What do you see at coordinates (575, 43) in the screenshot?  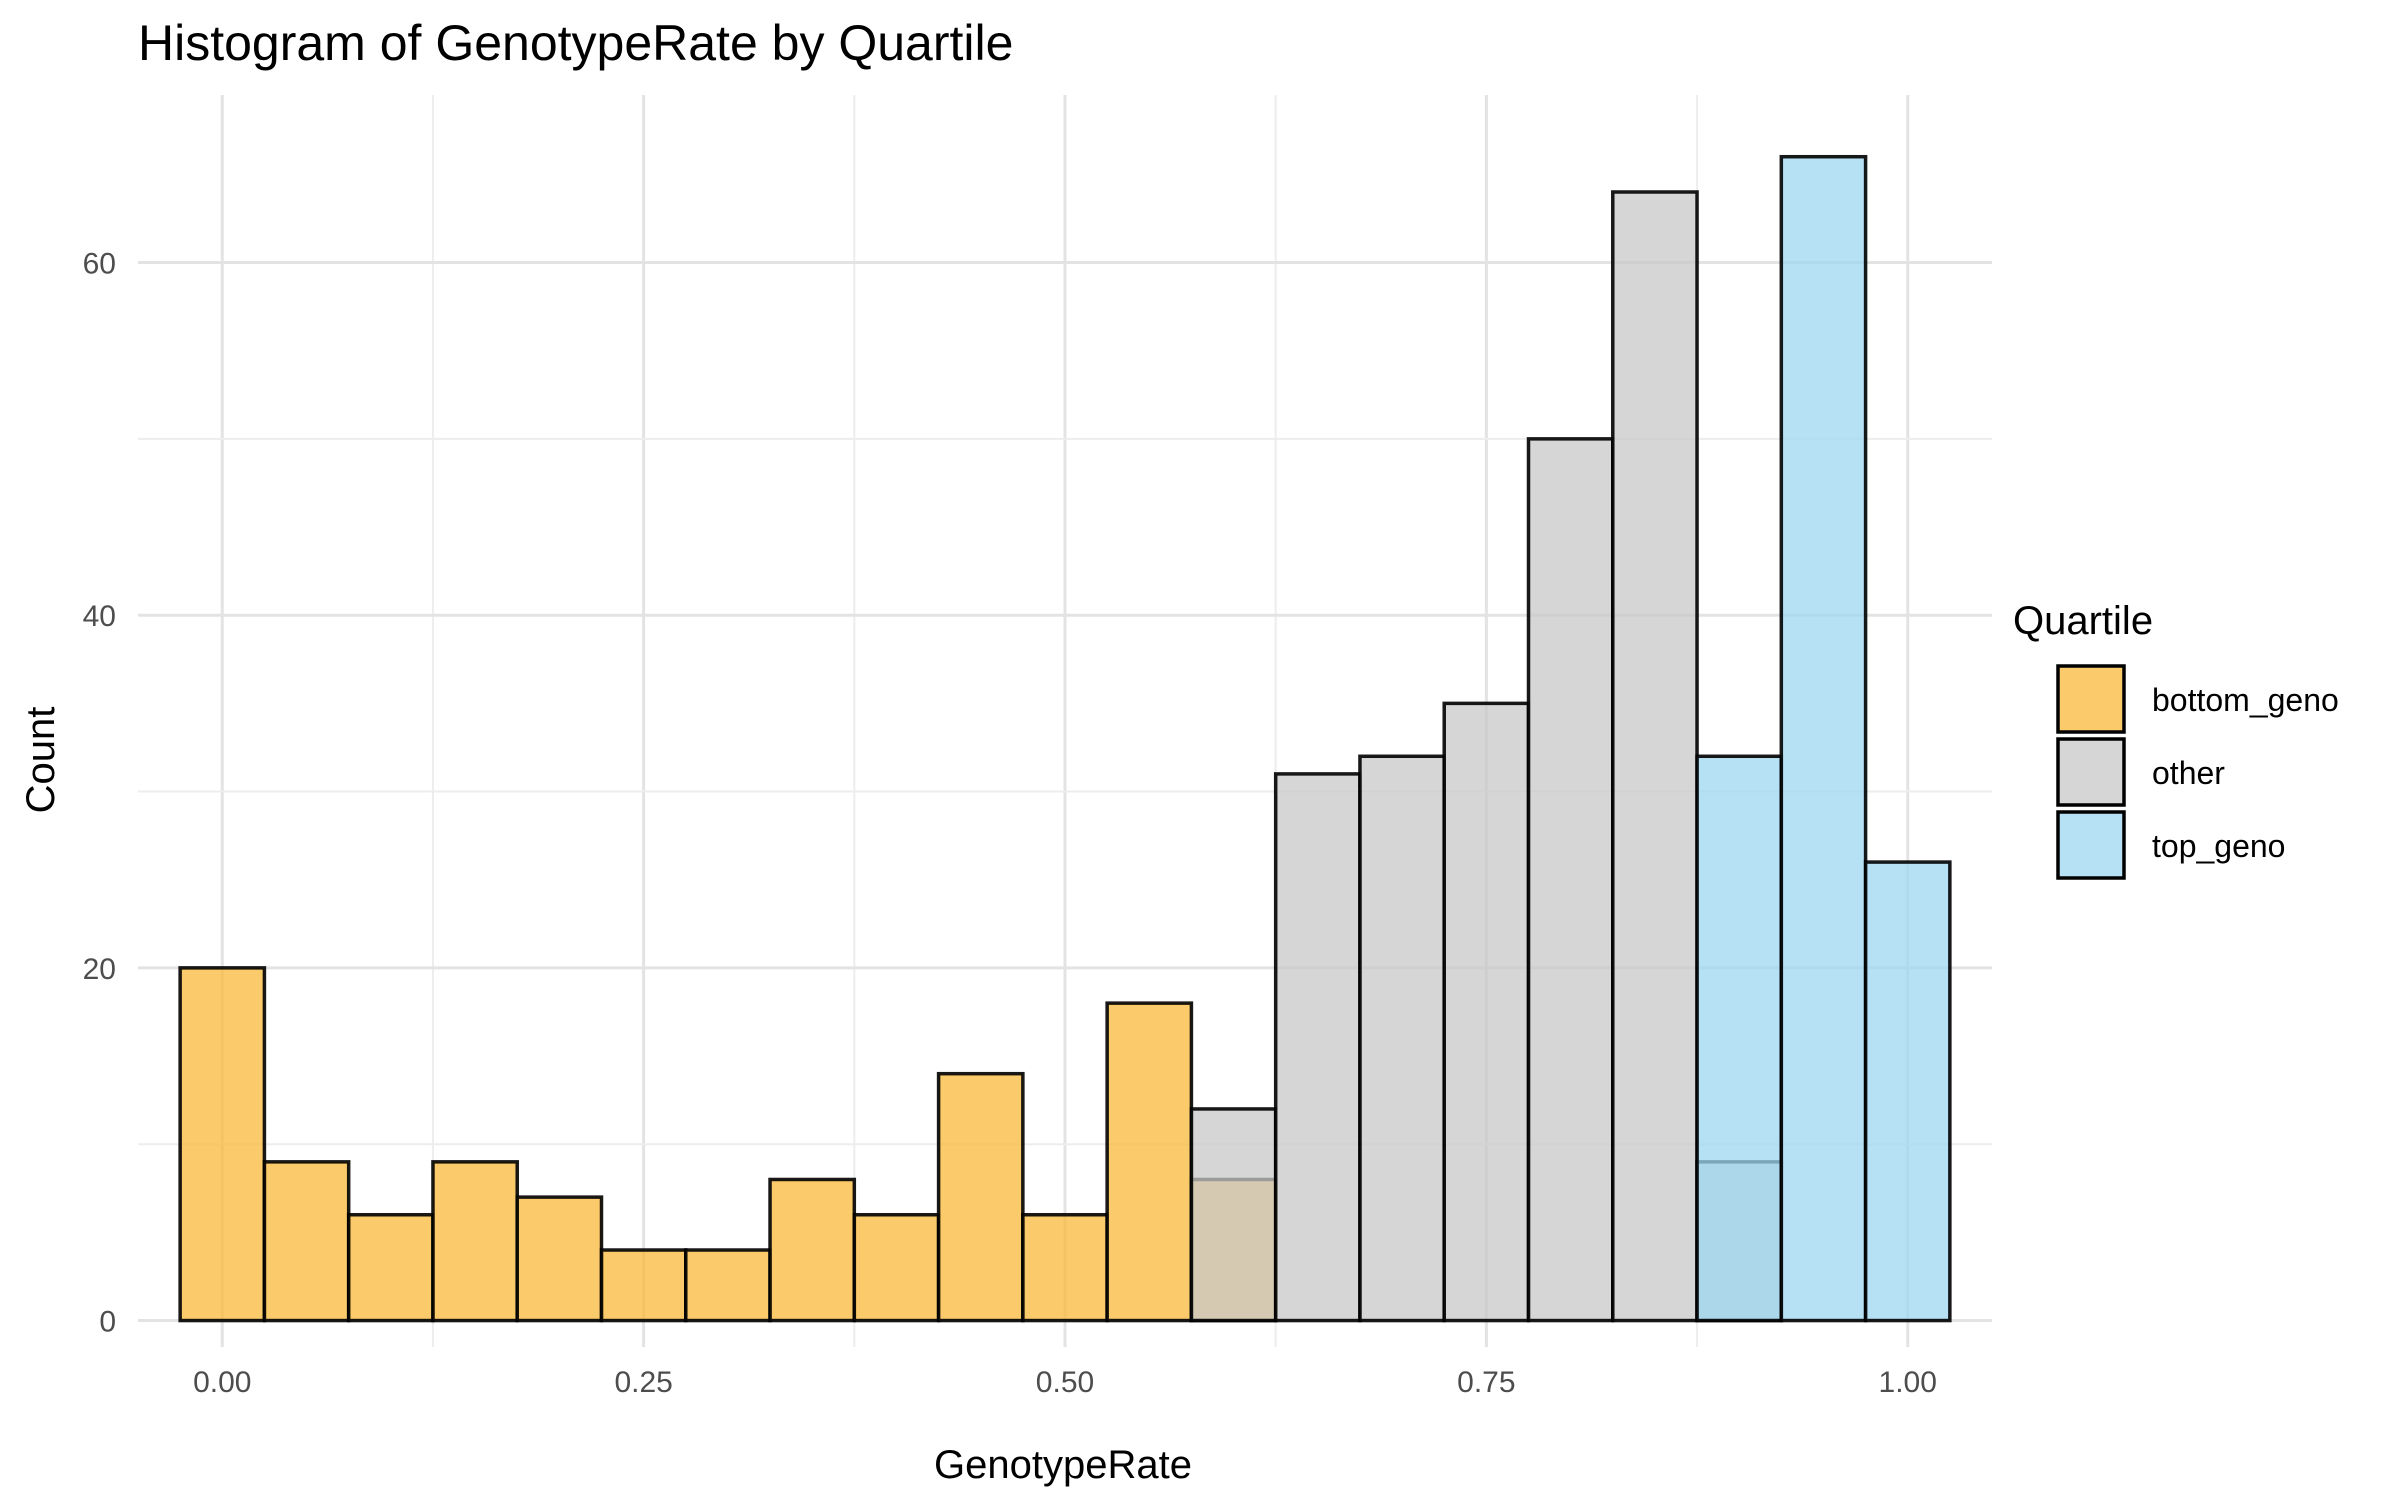 I see `chart-title: Histogram of GenotypeRate by Quartile` at bounding box center [575, 43].